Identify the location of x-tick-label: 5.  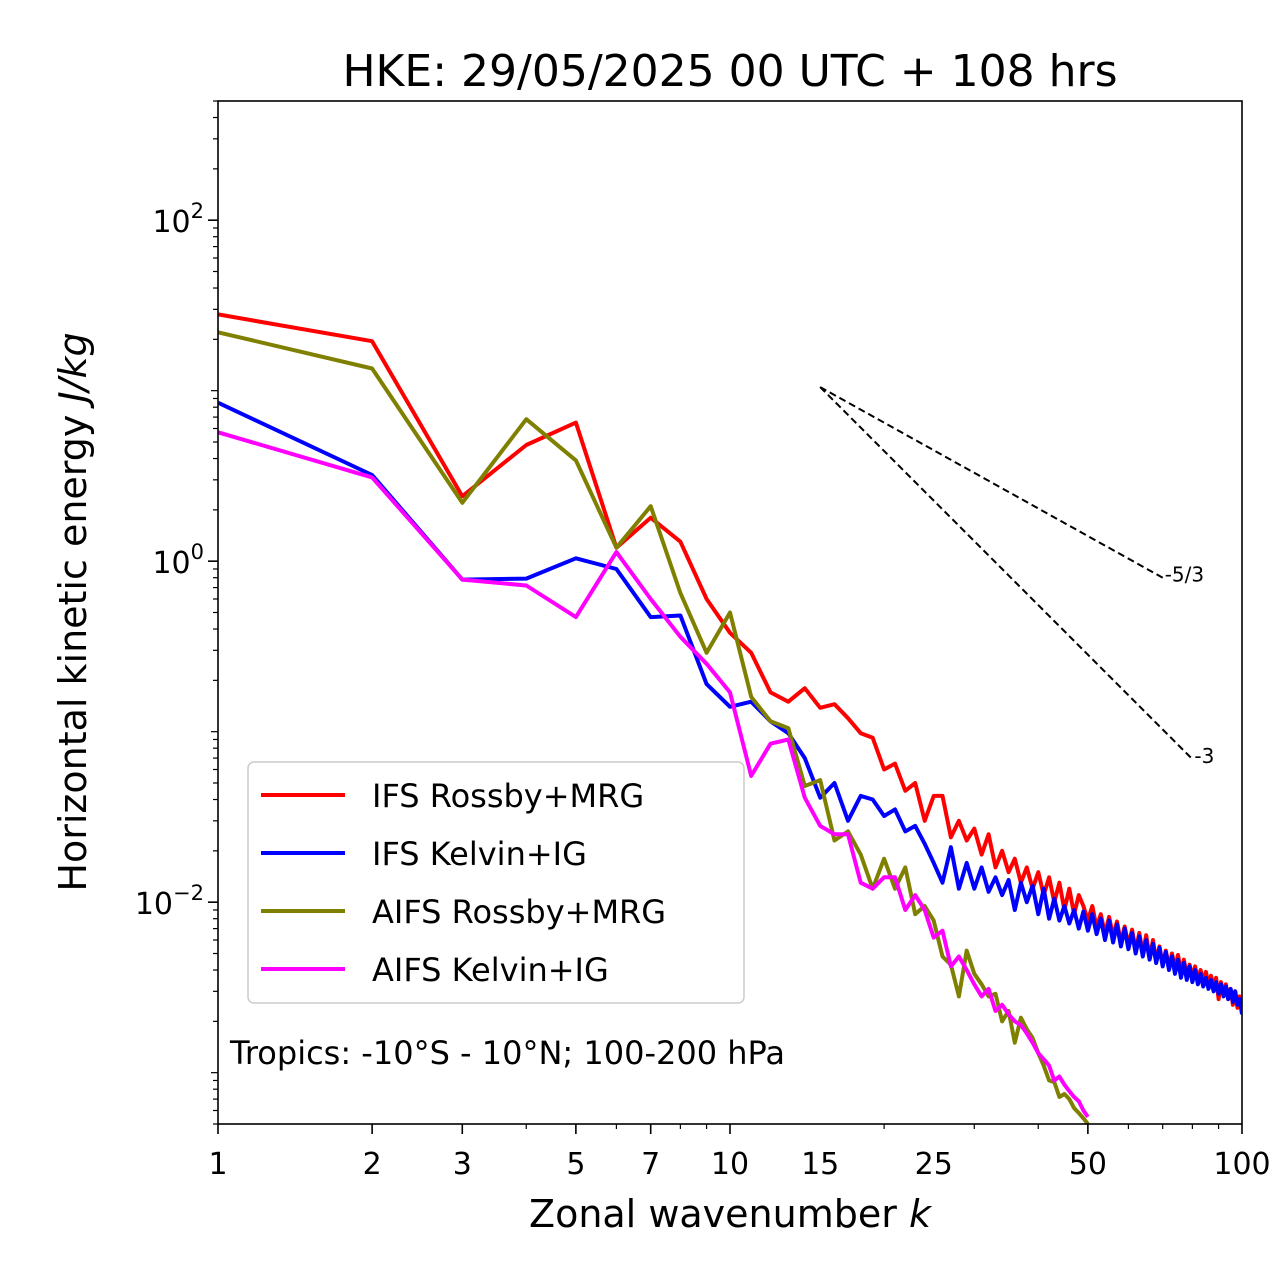
(575, 1164).